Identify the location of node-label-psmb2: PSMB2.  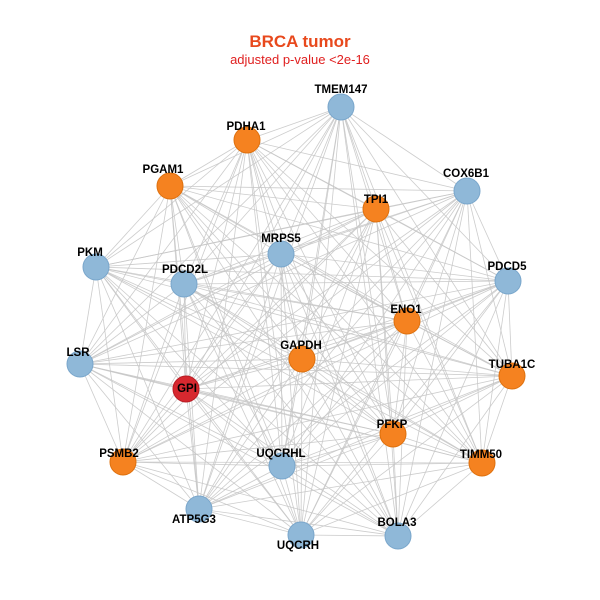
(119, 454).